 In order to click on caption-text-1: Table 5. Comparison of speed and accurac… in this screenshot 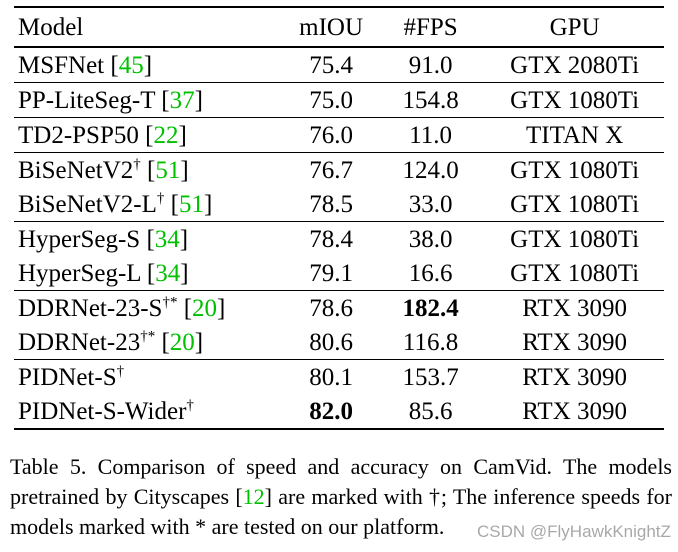, I will do `click(341, 481)`.